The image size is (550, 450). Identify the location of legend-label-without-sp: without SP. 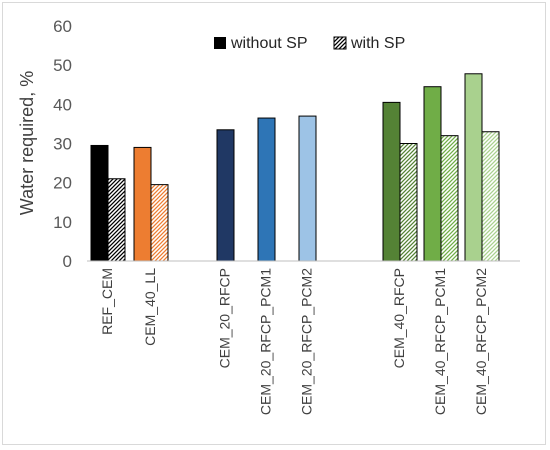
(268, 43).